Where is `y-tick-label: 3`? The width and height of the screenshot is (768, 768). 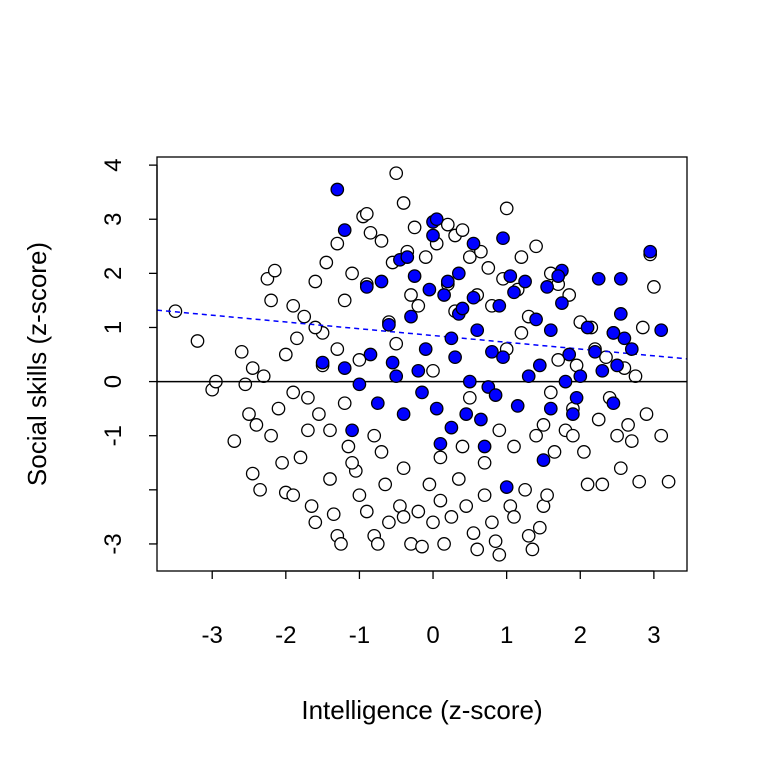
y-tick-label: 3 is located at coordinates (113, 219).